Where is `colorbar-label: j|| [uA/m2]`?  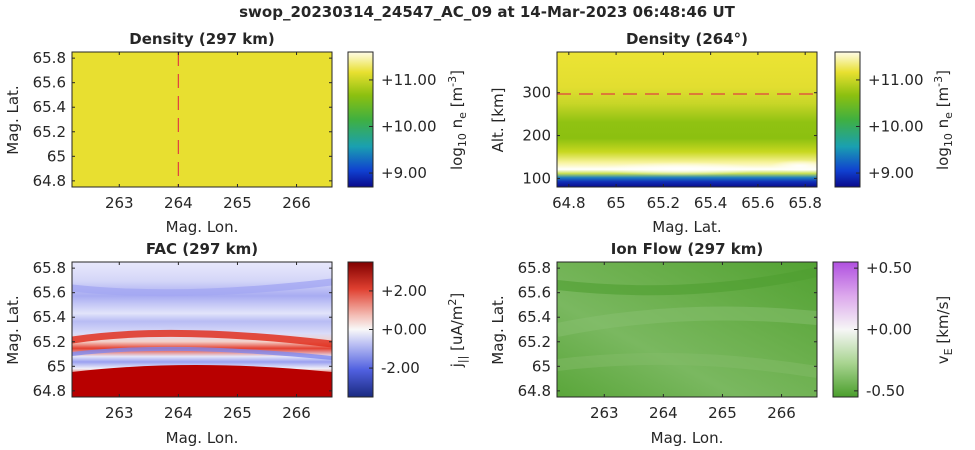 colorbar-label: j|| [uA/m2] is located at coordinates (457, 331).